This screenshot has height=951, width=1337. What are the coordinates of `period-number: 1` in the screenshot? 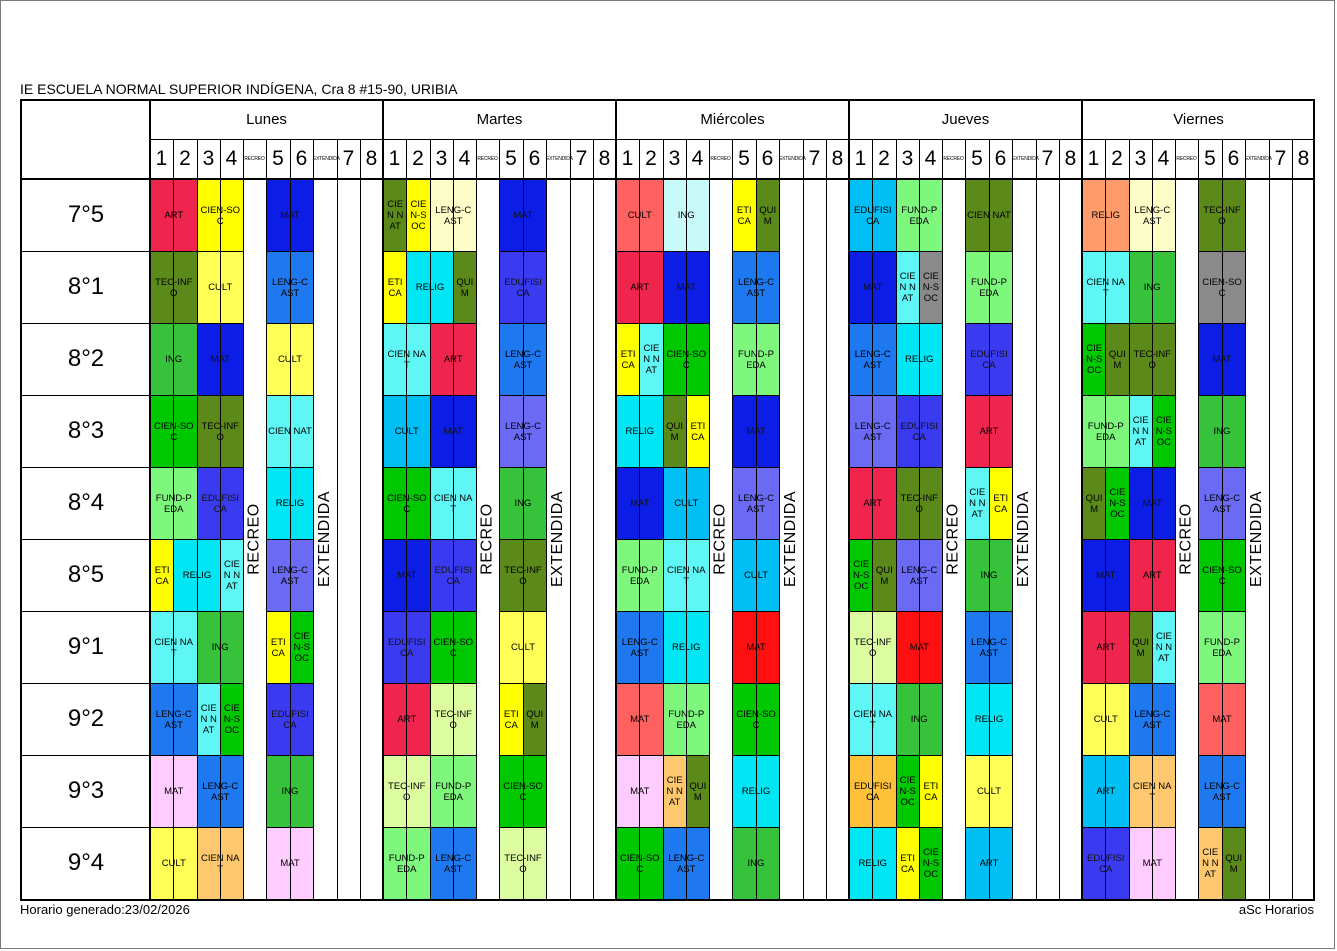 It's located at (860, 158).